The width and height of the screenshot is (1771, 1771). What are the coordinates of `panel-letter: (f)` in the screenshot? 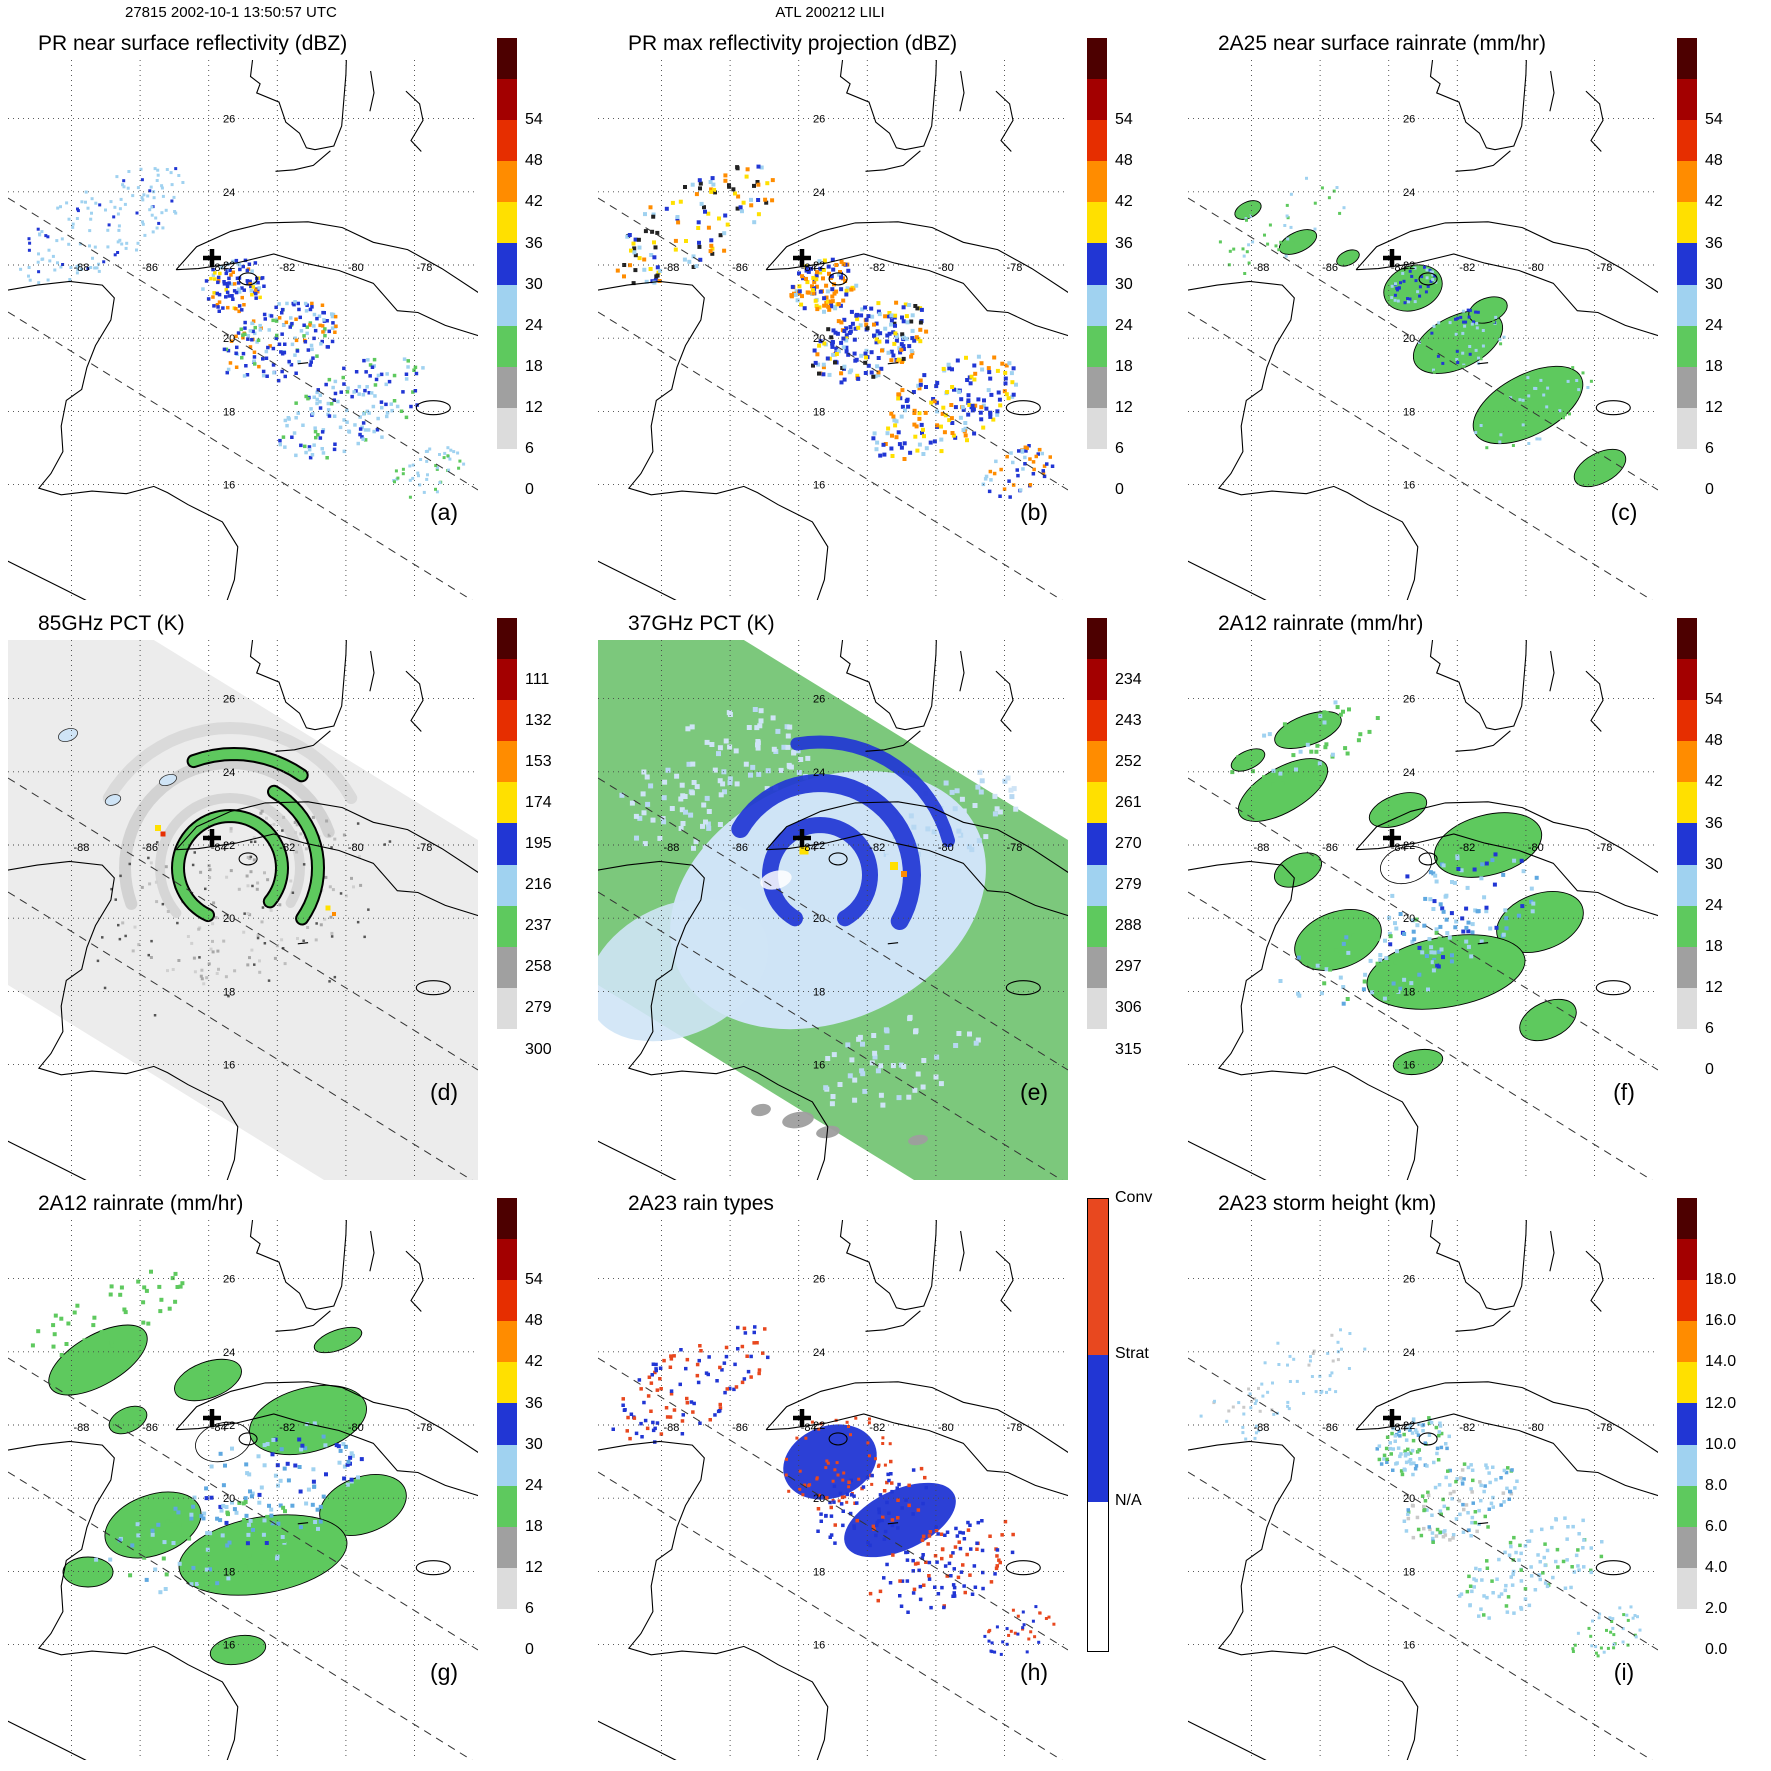 It's located at (1624, 1092).